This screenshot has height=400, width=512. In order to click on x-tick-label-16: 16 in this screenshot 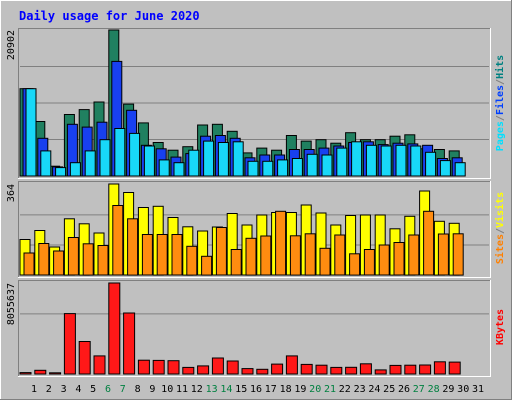, I will do `click(256, 389)`.